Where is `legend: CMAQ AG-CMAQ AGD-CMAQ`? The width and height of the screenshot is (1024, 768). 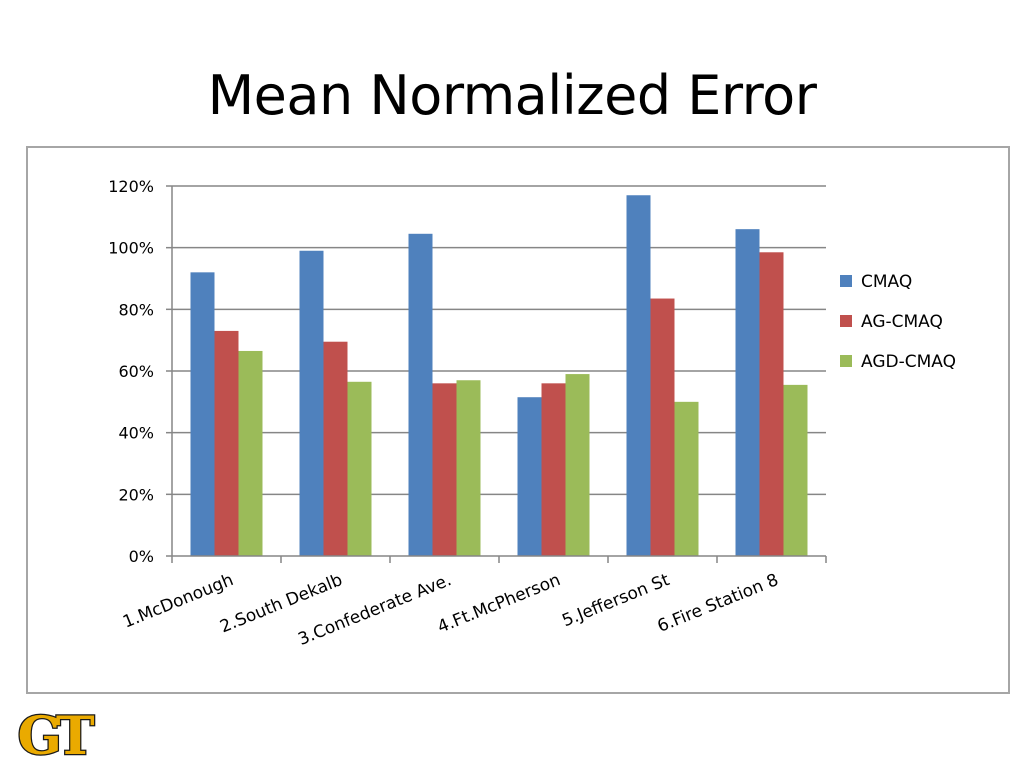
legend: CMAQ AG-CMAQ AGD-CMAQ is located at coordinates (898, 322).